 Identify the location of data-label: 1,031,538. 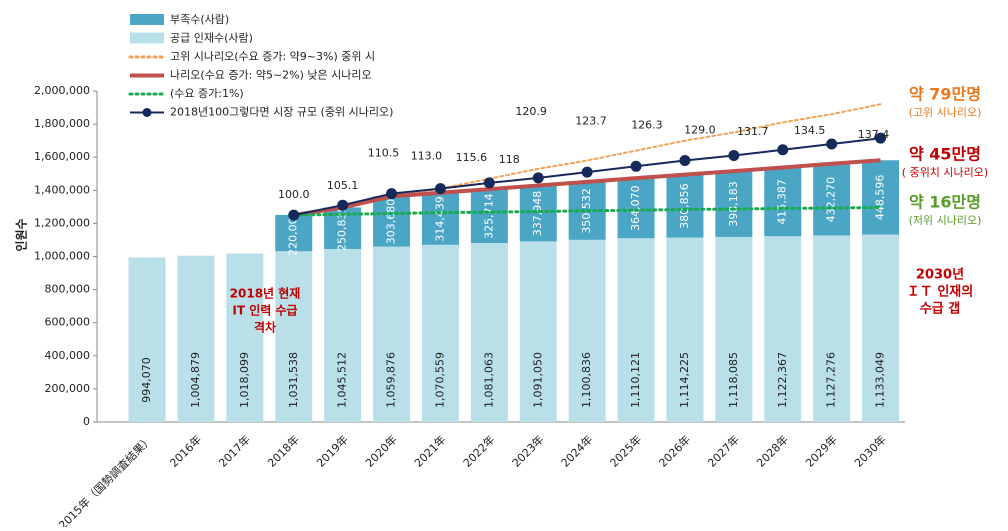
(293, 380).